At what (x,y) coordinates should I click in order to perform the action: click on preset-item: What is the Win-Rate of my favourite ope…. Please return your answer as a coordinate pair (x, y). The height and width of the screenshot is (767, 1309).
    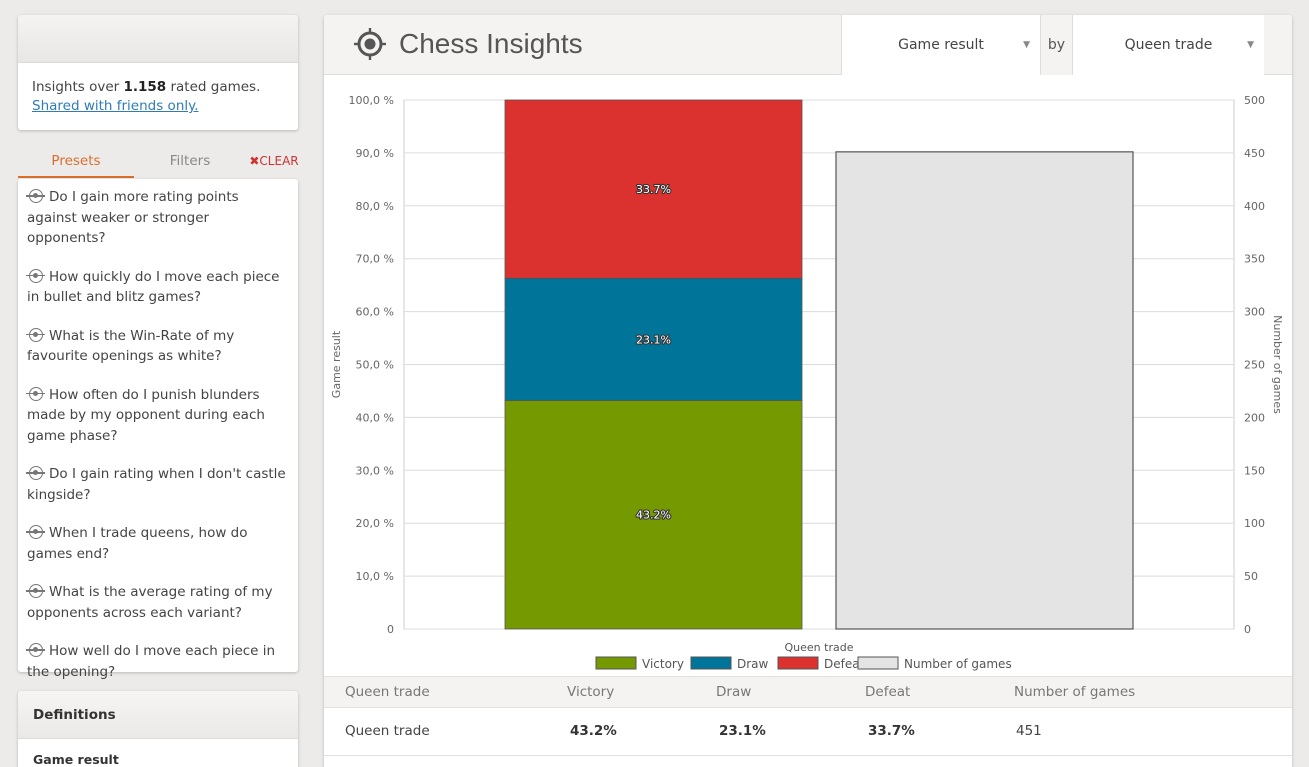
    Looking at the image, I should click on (157, 346).